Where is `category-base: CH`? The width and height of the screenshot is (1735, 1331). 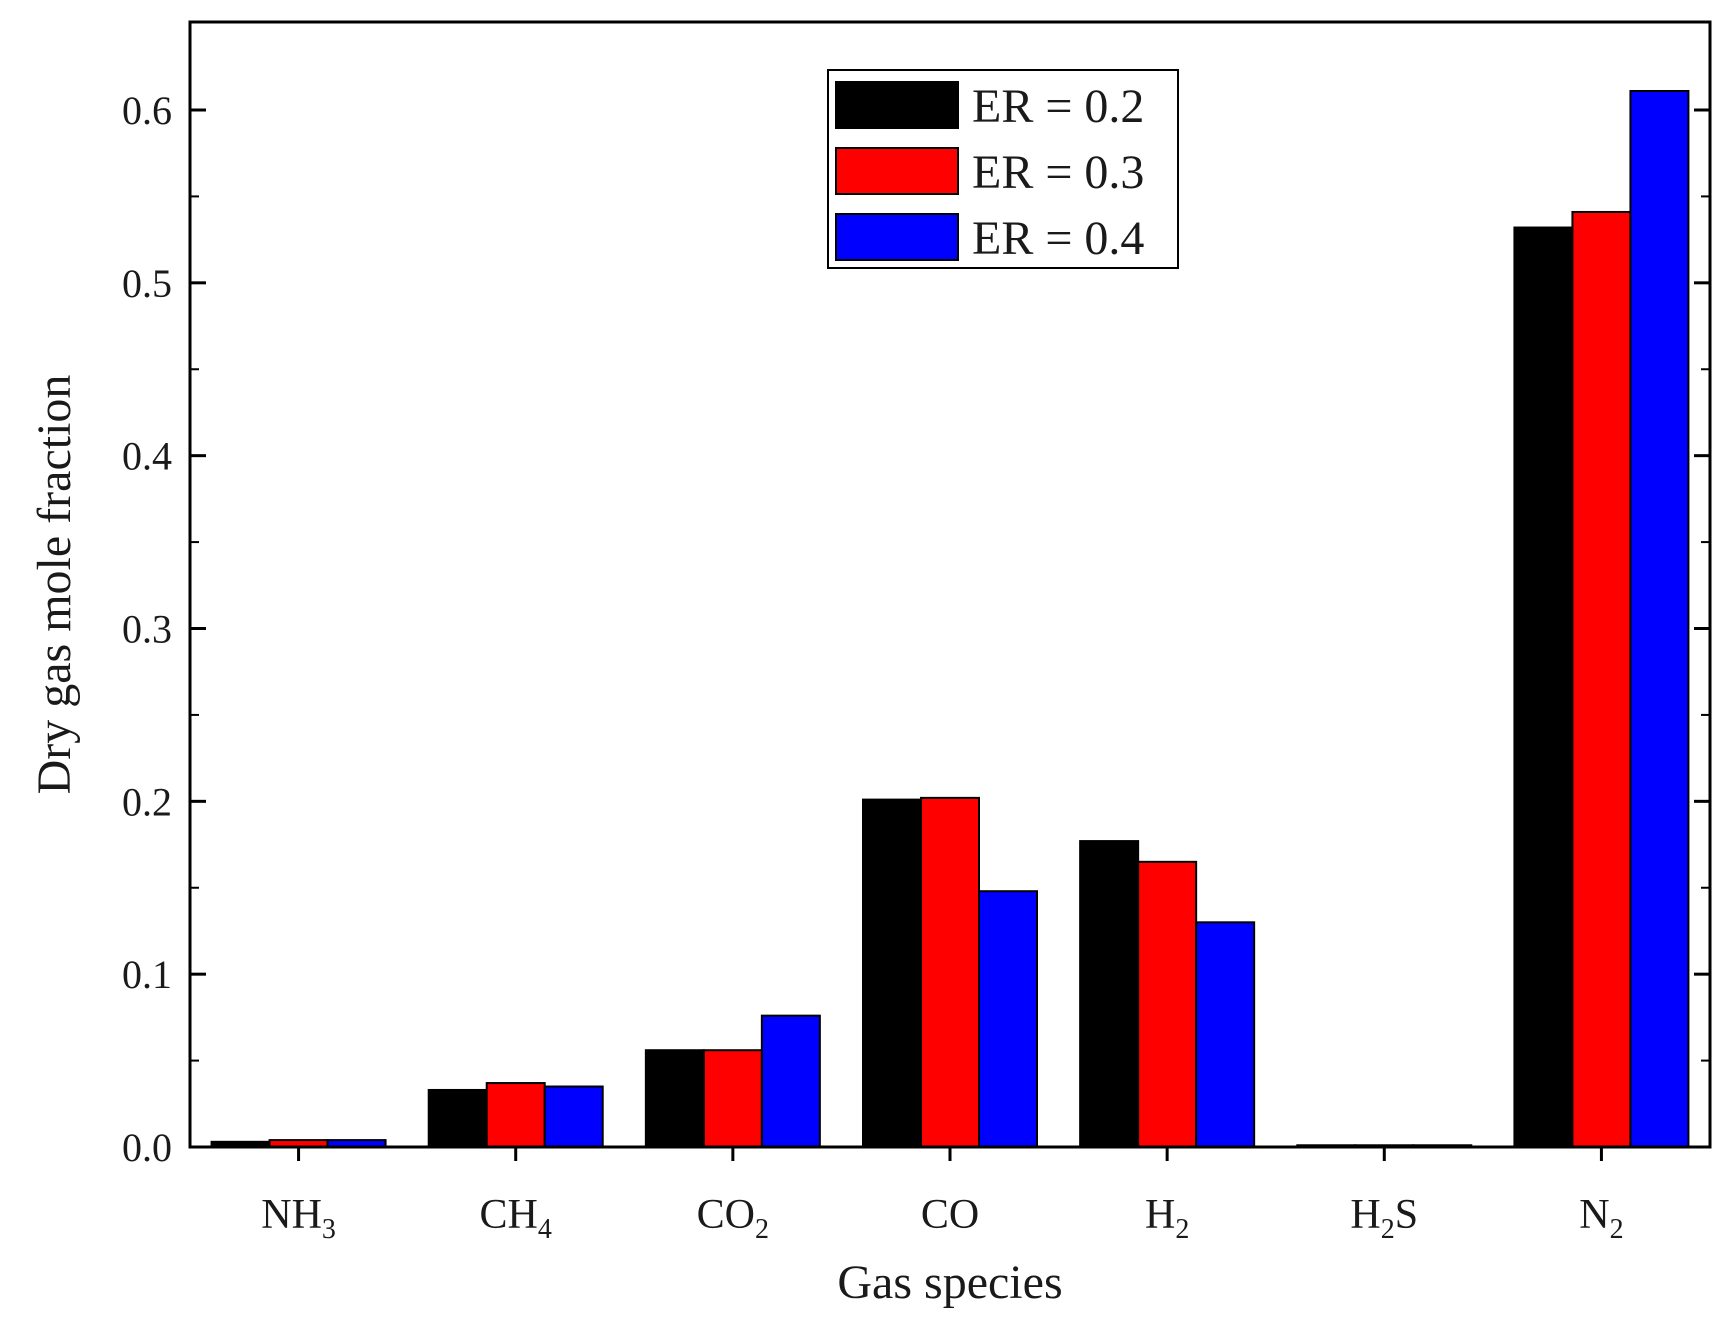
category-base: CH is located at coordinates (509, 1215).